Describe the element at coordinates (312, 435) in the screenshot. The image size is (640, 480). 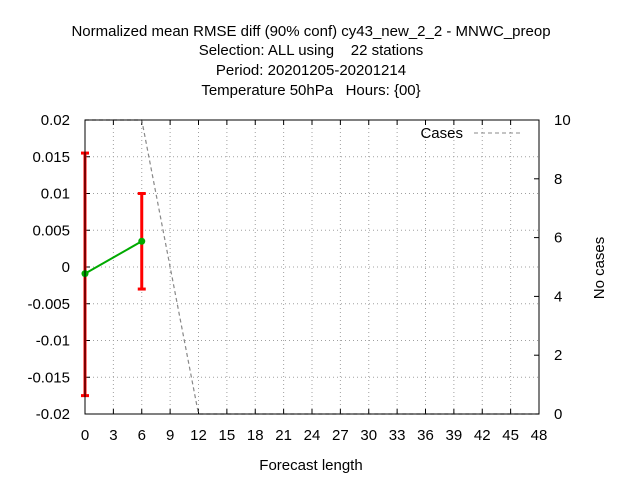
I see `x-tick-label: 24` at that location.